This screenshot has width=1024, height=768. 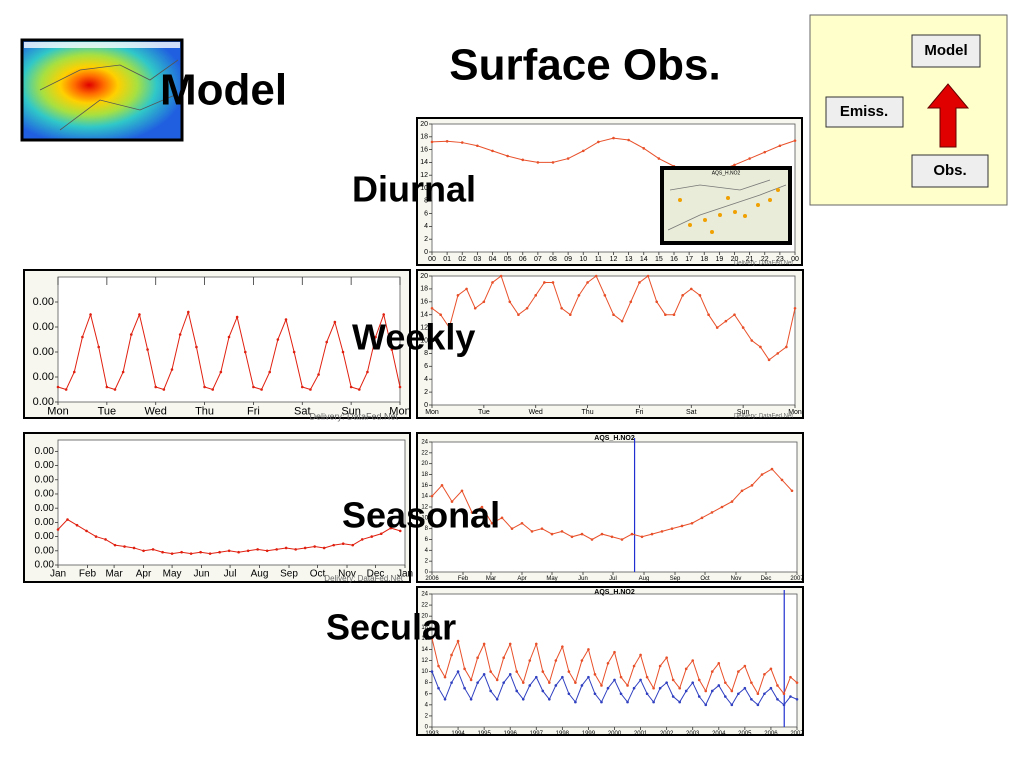 I want to click on y-tick-label: 4, so click(x=426, y=379).